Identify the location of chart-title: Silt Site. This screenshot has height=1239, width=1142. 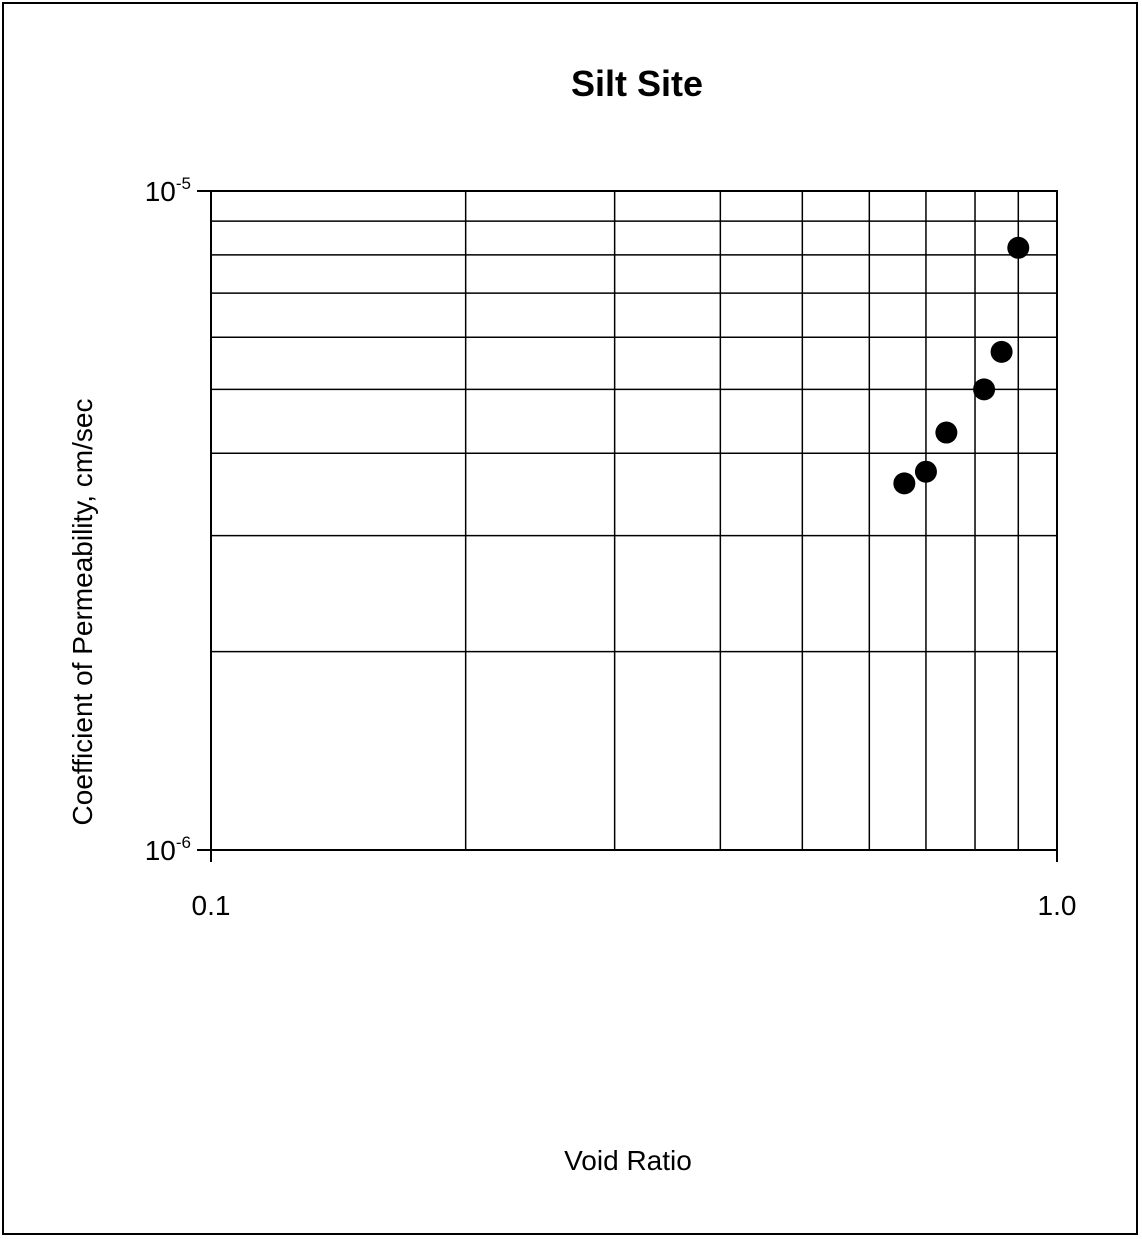
(637, 83).